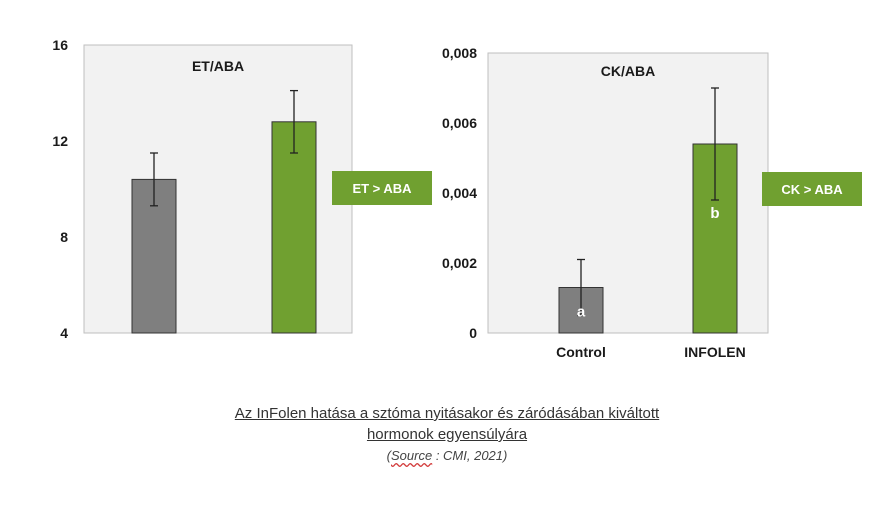 The image size is (894, 516). I want to click on y-tick-label: 0,004, so click(459, 193).